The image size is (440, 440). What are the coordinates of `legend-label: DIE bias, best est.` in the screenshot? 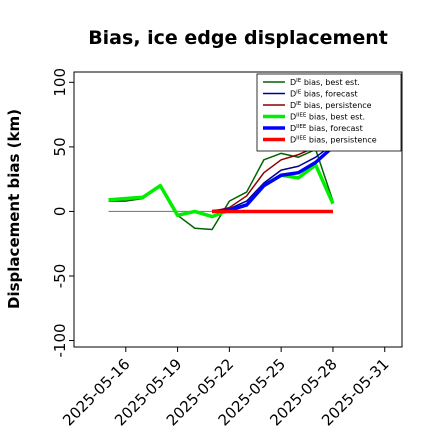 It's located at (325, 82).